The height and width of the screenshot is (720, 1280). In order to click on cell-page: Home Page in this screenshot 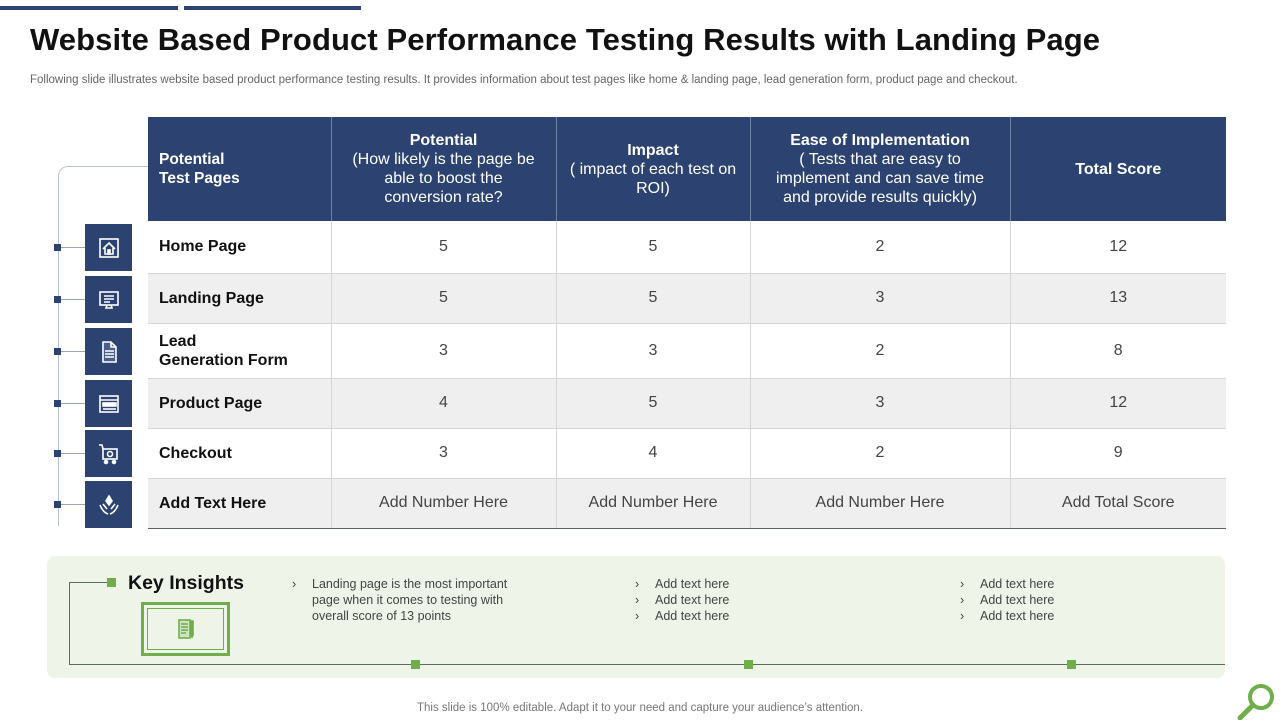, I will do `click(239, 247)`.